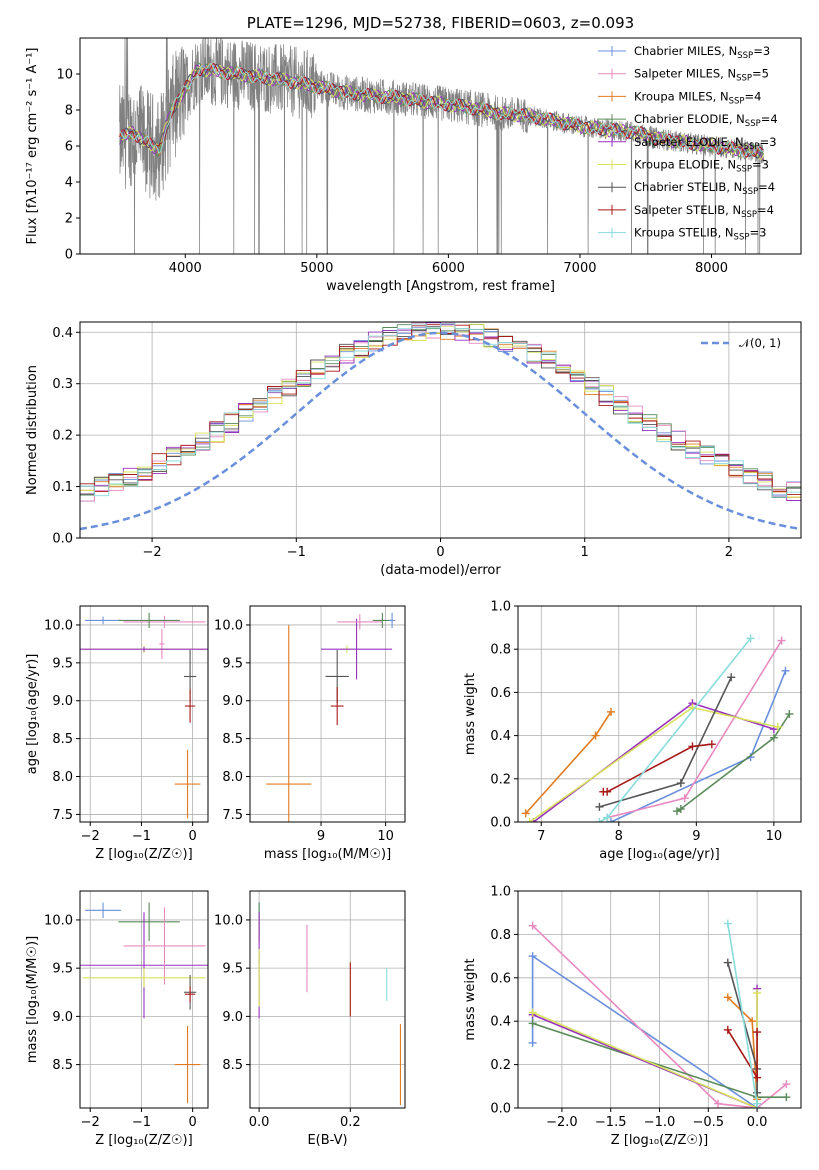 The width and height of the screenshot is (819, 1170). I want to click on series-kroupa-elodie, so click(653, 762).